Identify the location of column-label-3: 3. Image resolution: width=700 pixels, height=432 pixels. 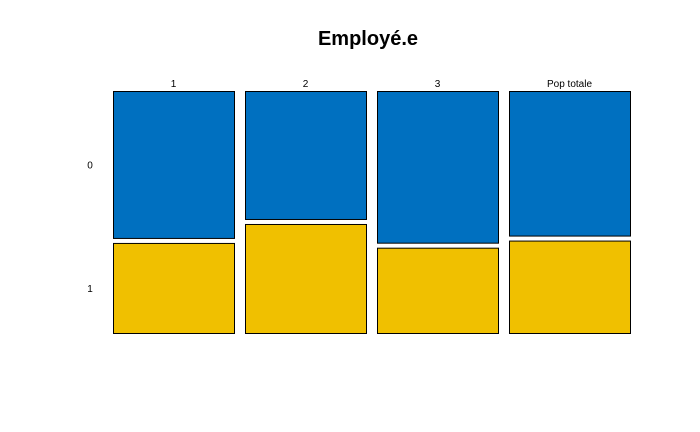
(438, 84).